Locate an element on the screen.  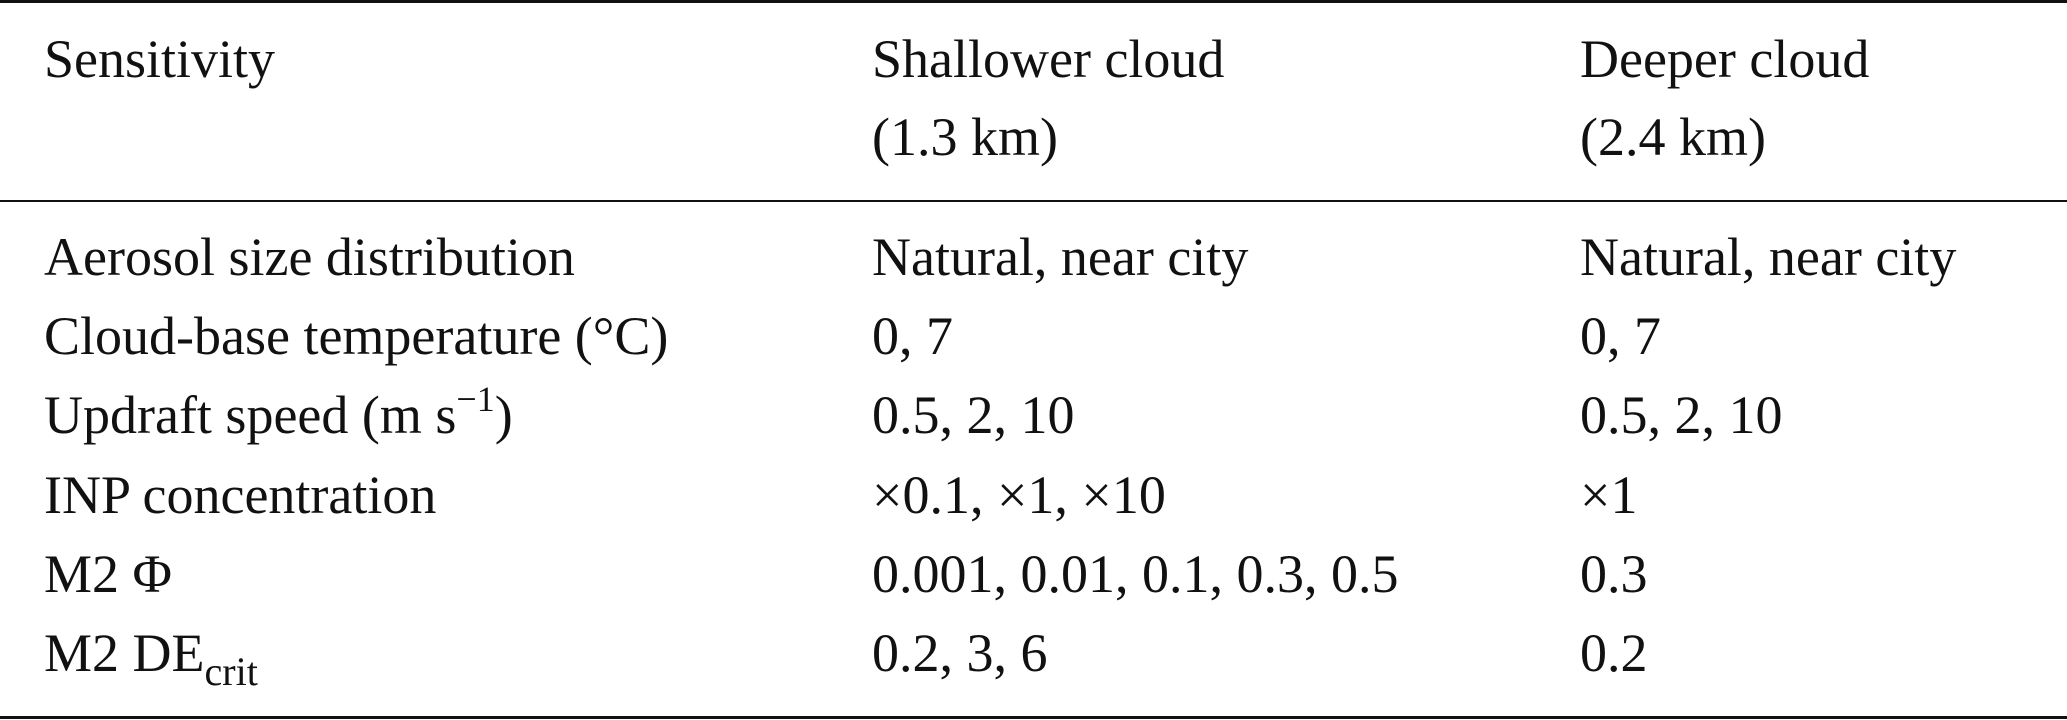
updraft-label-close: ) is located at coordinates (503, 415).